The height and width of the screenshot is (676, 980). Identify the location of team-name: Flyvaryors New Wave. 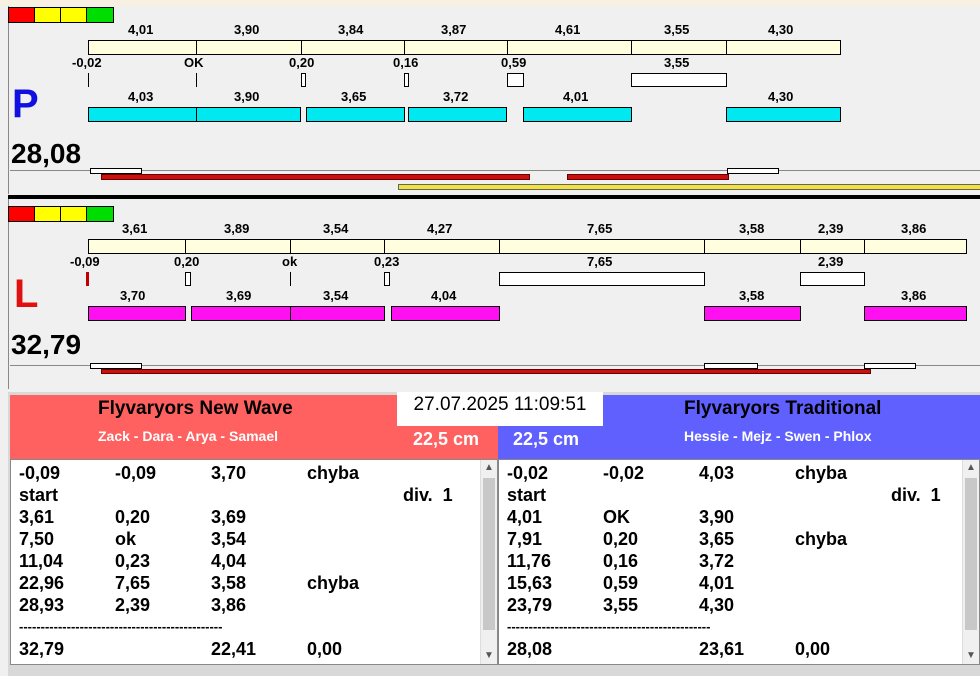
(195, 408).